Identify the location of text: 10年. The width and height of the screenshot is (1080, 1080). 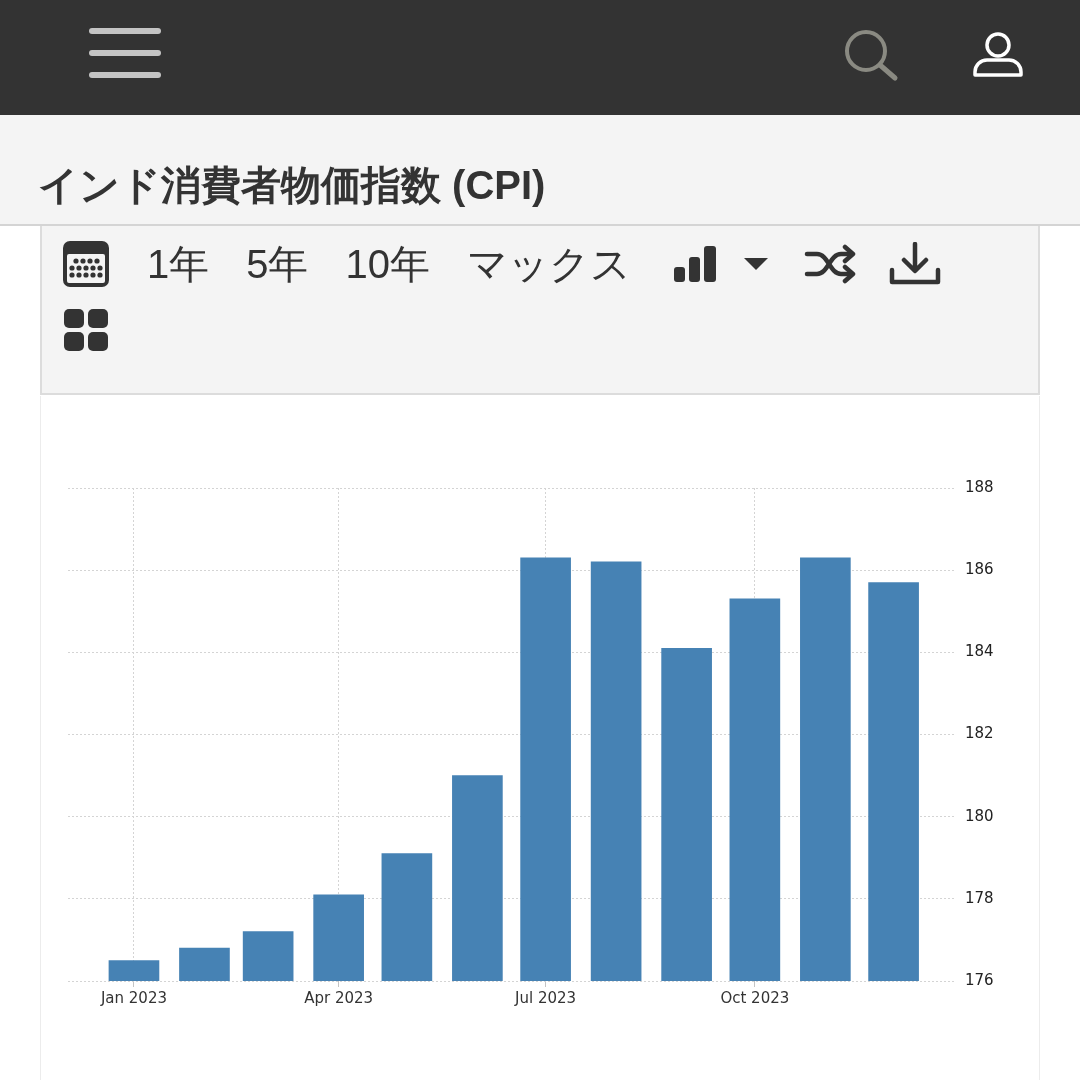
(387, 264).